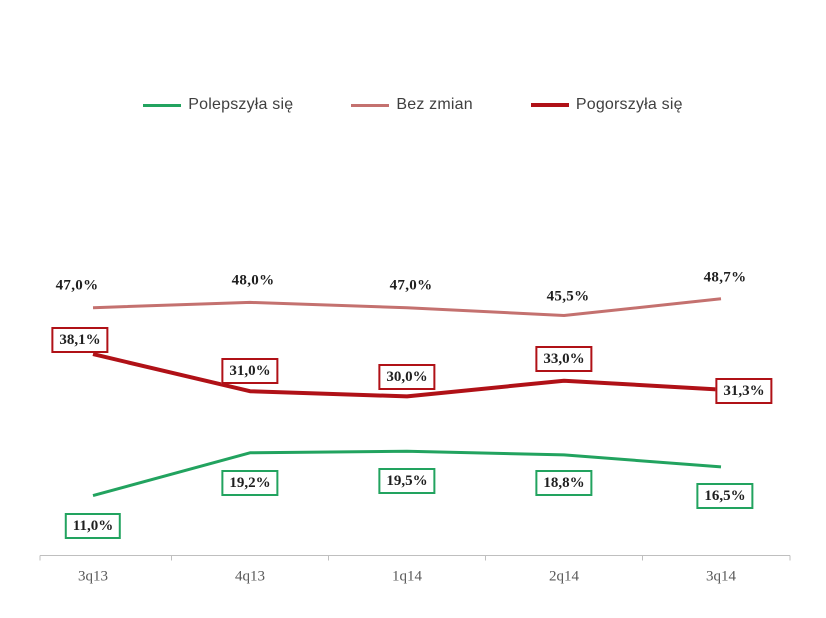  Describe the element at coordinates (629, 104) in the screenshot. I see `legend-label-pogorszyla-sie: Pogorszyła się` at that location.